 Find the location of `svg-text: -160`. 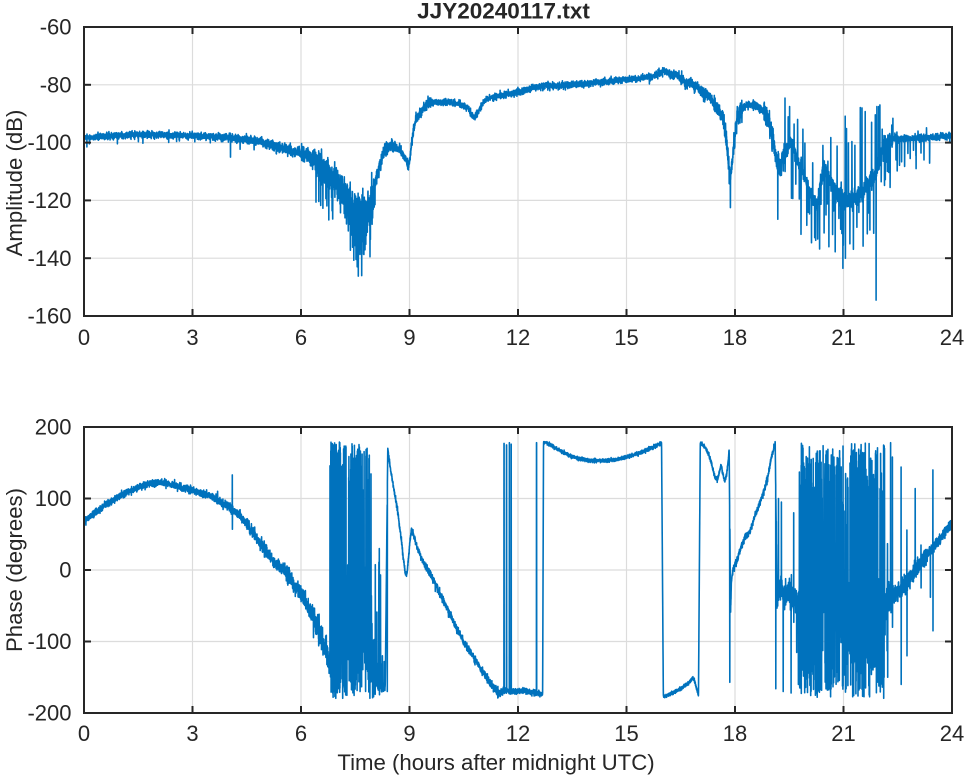

svg-text: -160 is located at coordinates (49, 316).